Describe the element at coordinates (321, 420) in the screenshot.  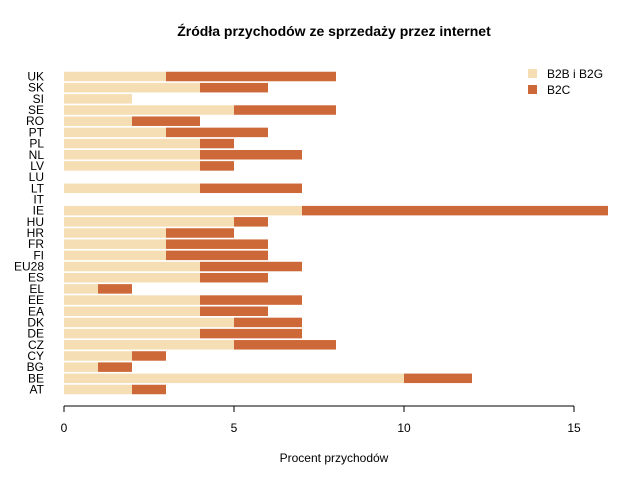
I see `x-axis: 0 5 10 15` at that location.